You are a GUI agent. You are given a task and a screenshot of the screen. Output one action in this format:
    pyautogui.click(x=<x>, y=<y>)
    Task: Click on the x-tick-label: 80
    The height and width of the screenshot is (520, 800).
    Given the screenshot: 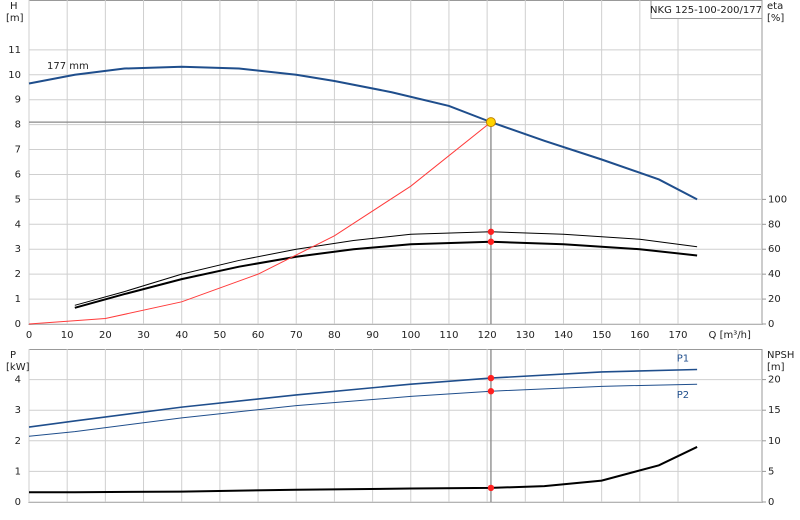 What is the action you would take?
    pyautogui.click(x=334, y=335)
    